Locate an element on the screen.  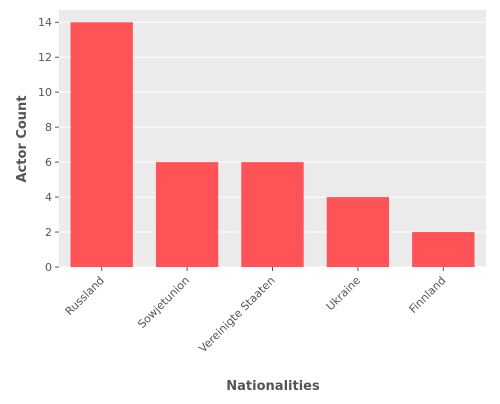
x-axis-title: Nationalities is located at coordinates (273, 386).